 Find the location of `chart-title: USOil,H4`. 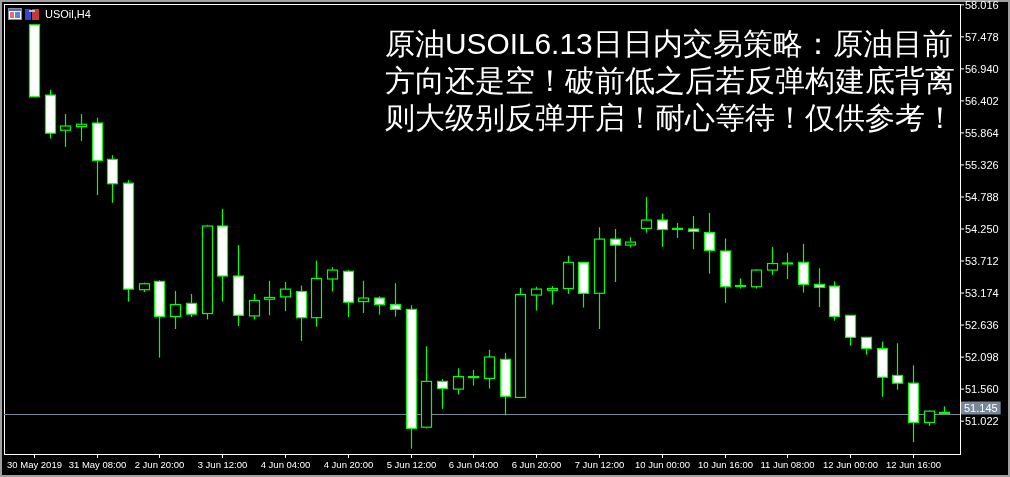

chart-title: USOil,H4 is located at coordinates (68, 14).